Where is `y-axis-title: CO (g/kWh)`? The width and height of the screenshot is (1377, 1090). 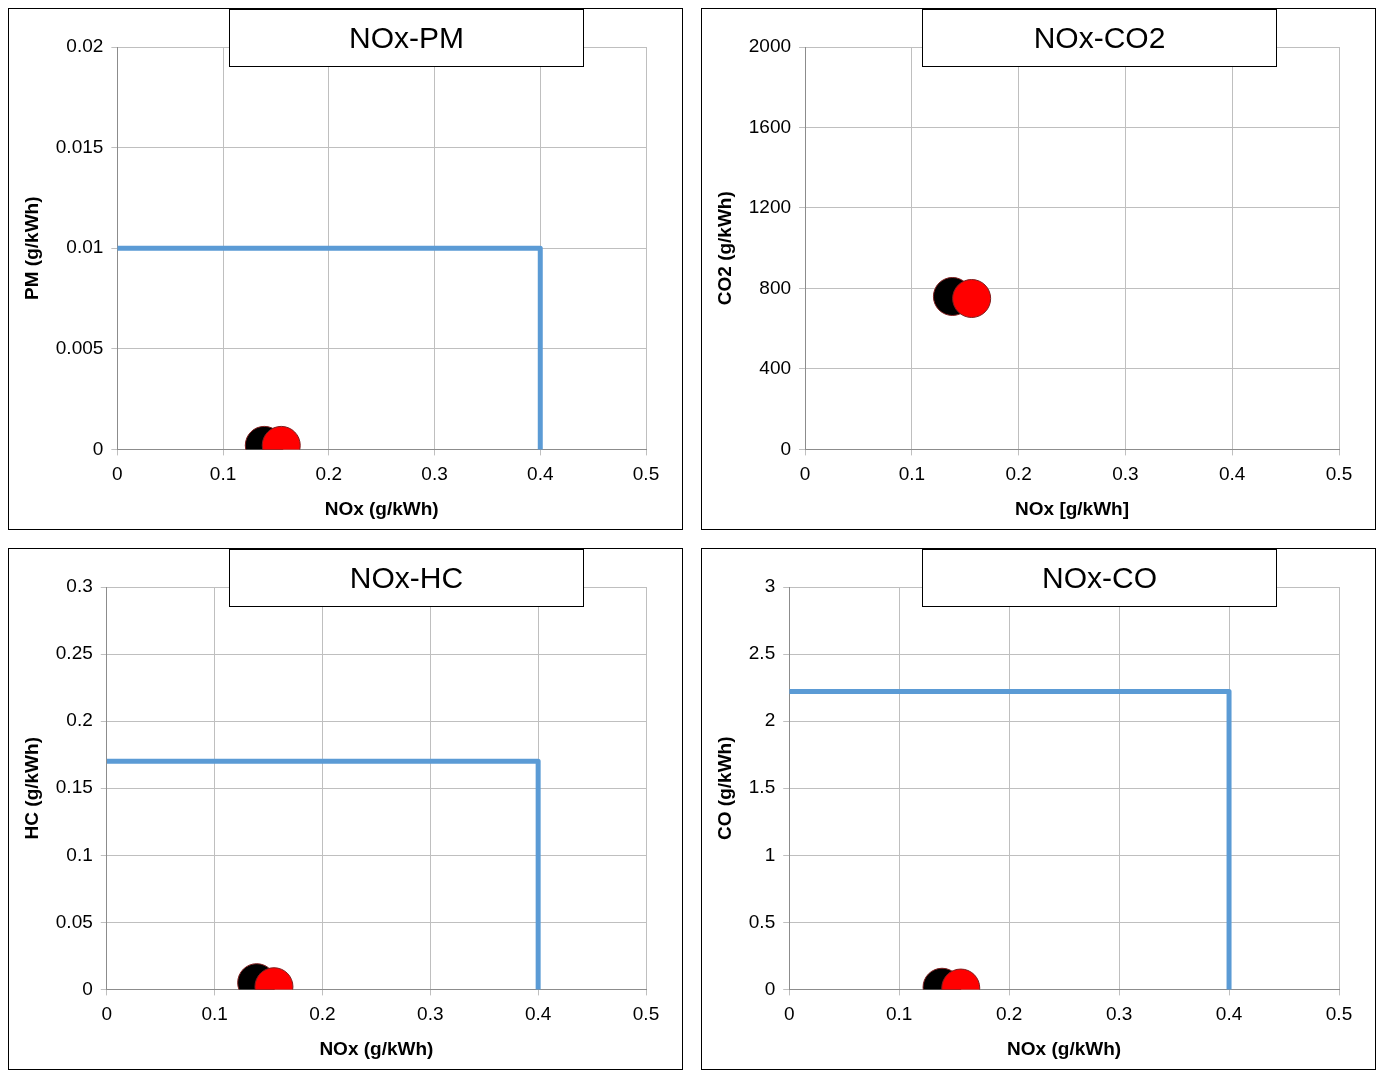 y-axis-title: CO (g/kWh) is located at coordinates (724, 788).